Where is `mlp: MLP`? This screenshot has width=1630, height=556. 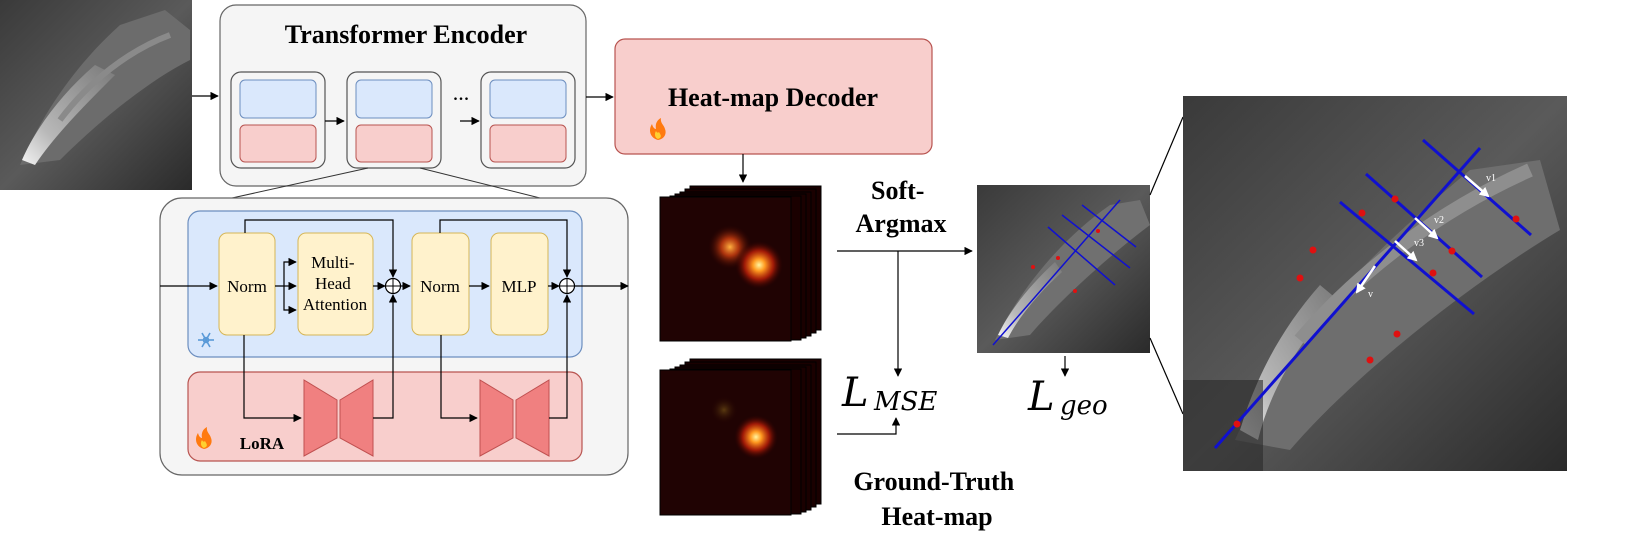 mlp: MLP is located at coordinates (519, 284).